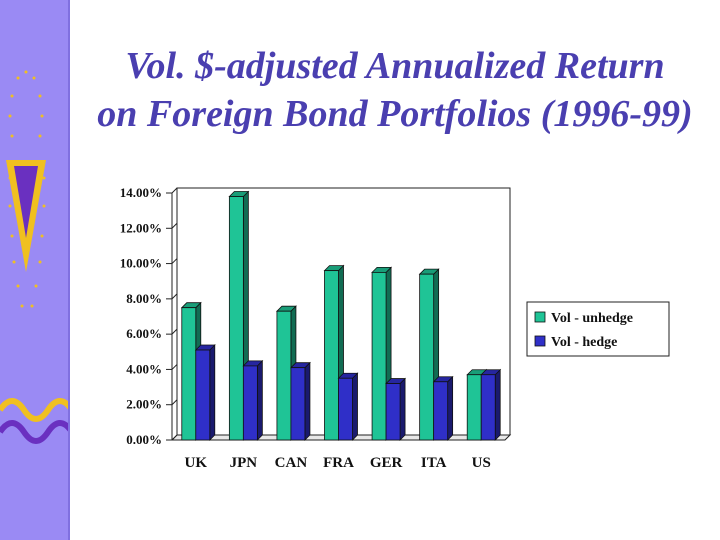  Describe the element at coordinates (34, 410) in the screenshot. I see `sidebar-wave-top` at that location.